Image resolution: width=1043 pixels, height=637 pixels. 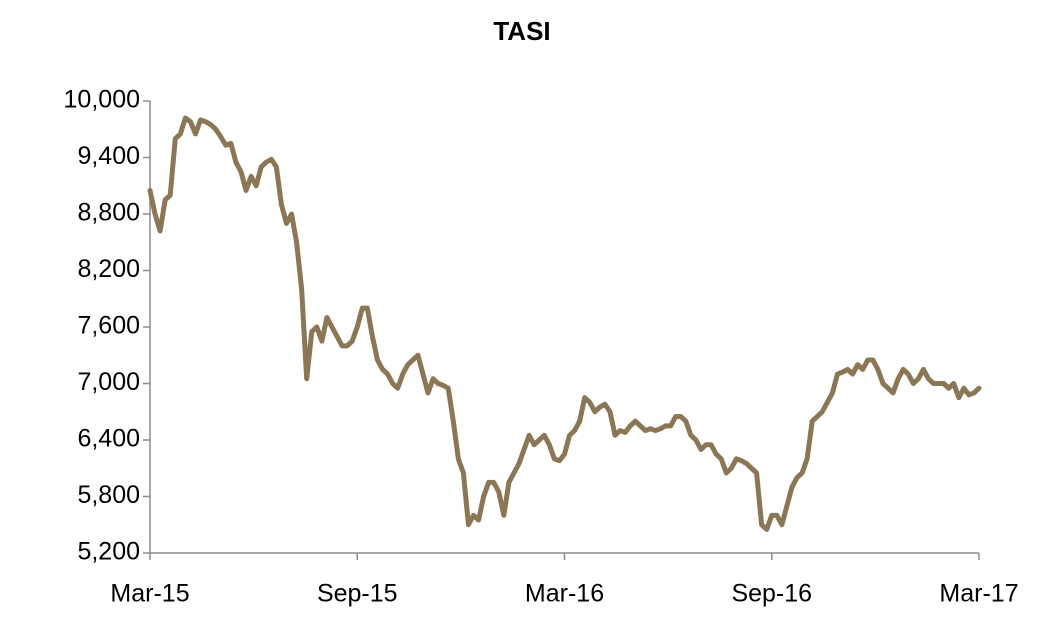 What do you see at coordinates (108, 269) in the screenshot?
I see `y-tick-label: 8,200` at bounding box center [108, 269].